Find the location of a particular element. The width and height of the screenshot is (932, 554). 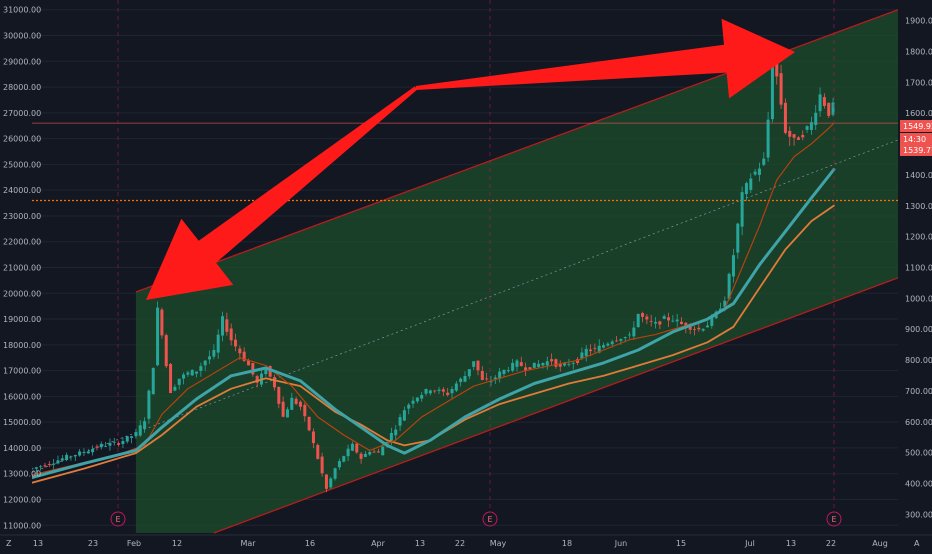

time-axis-tick-label: 13 is located at coordinates (38, 543).